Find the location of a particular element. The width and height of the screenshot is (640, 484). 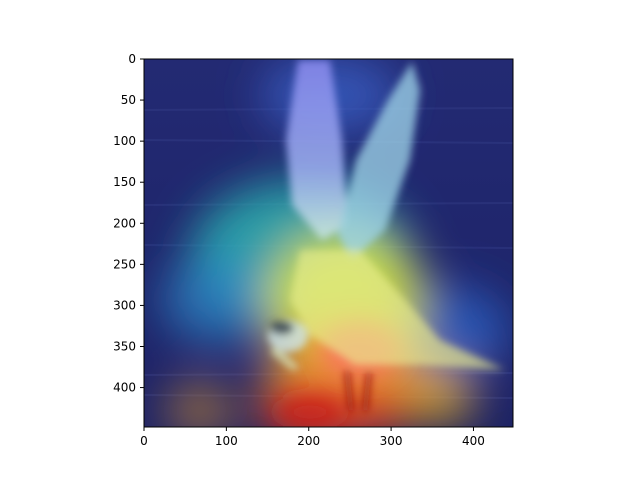

y-tick-label: 300 is located at coordinates (124, 305).